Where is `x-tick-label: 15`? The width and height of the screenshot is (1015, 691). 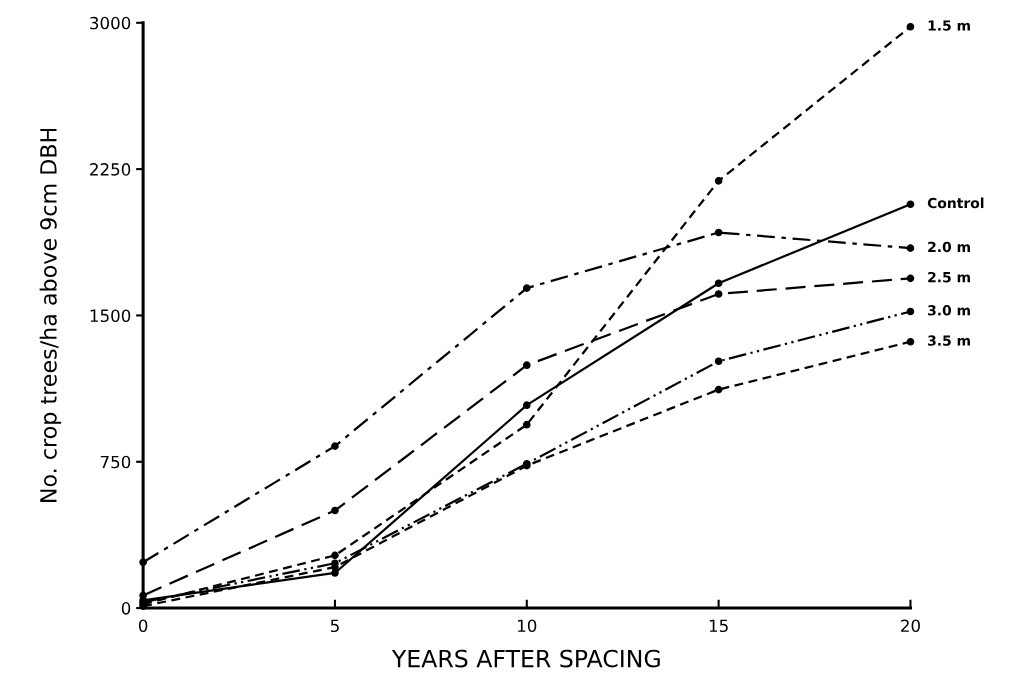
x-tick-label: 15 is located at coordinates (718, 626).